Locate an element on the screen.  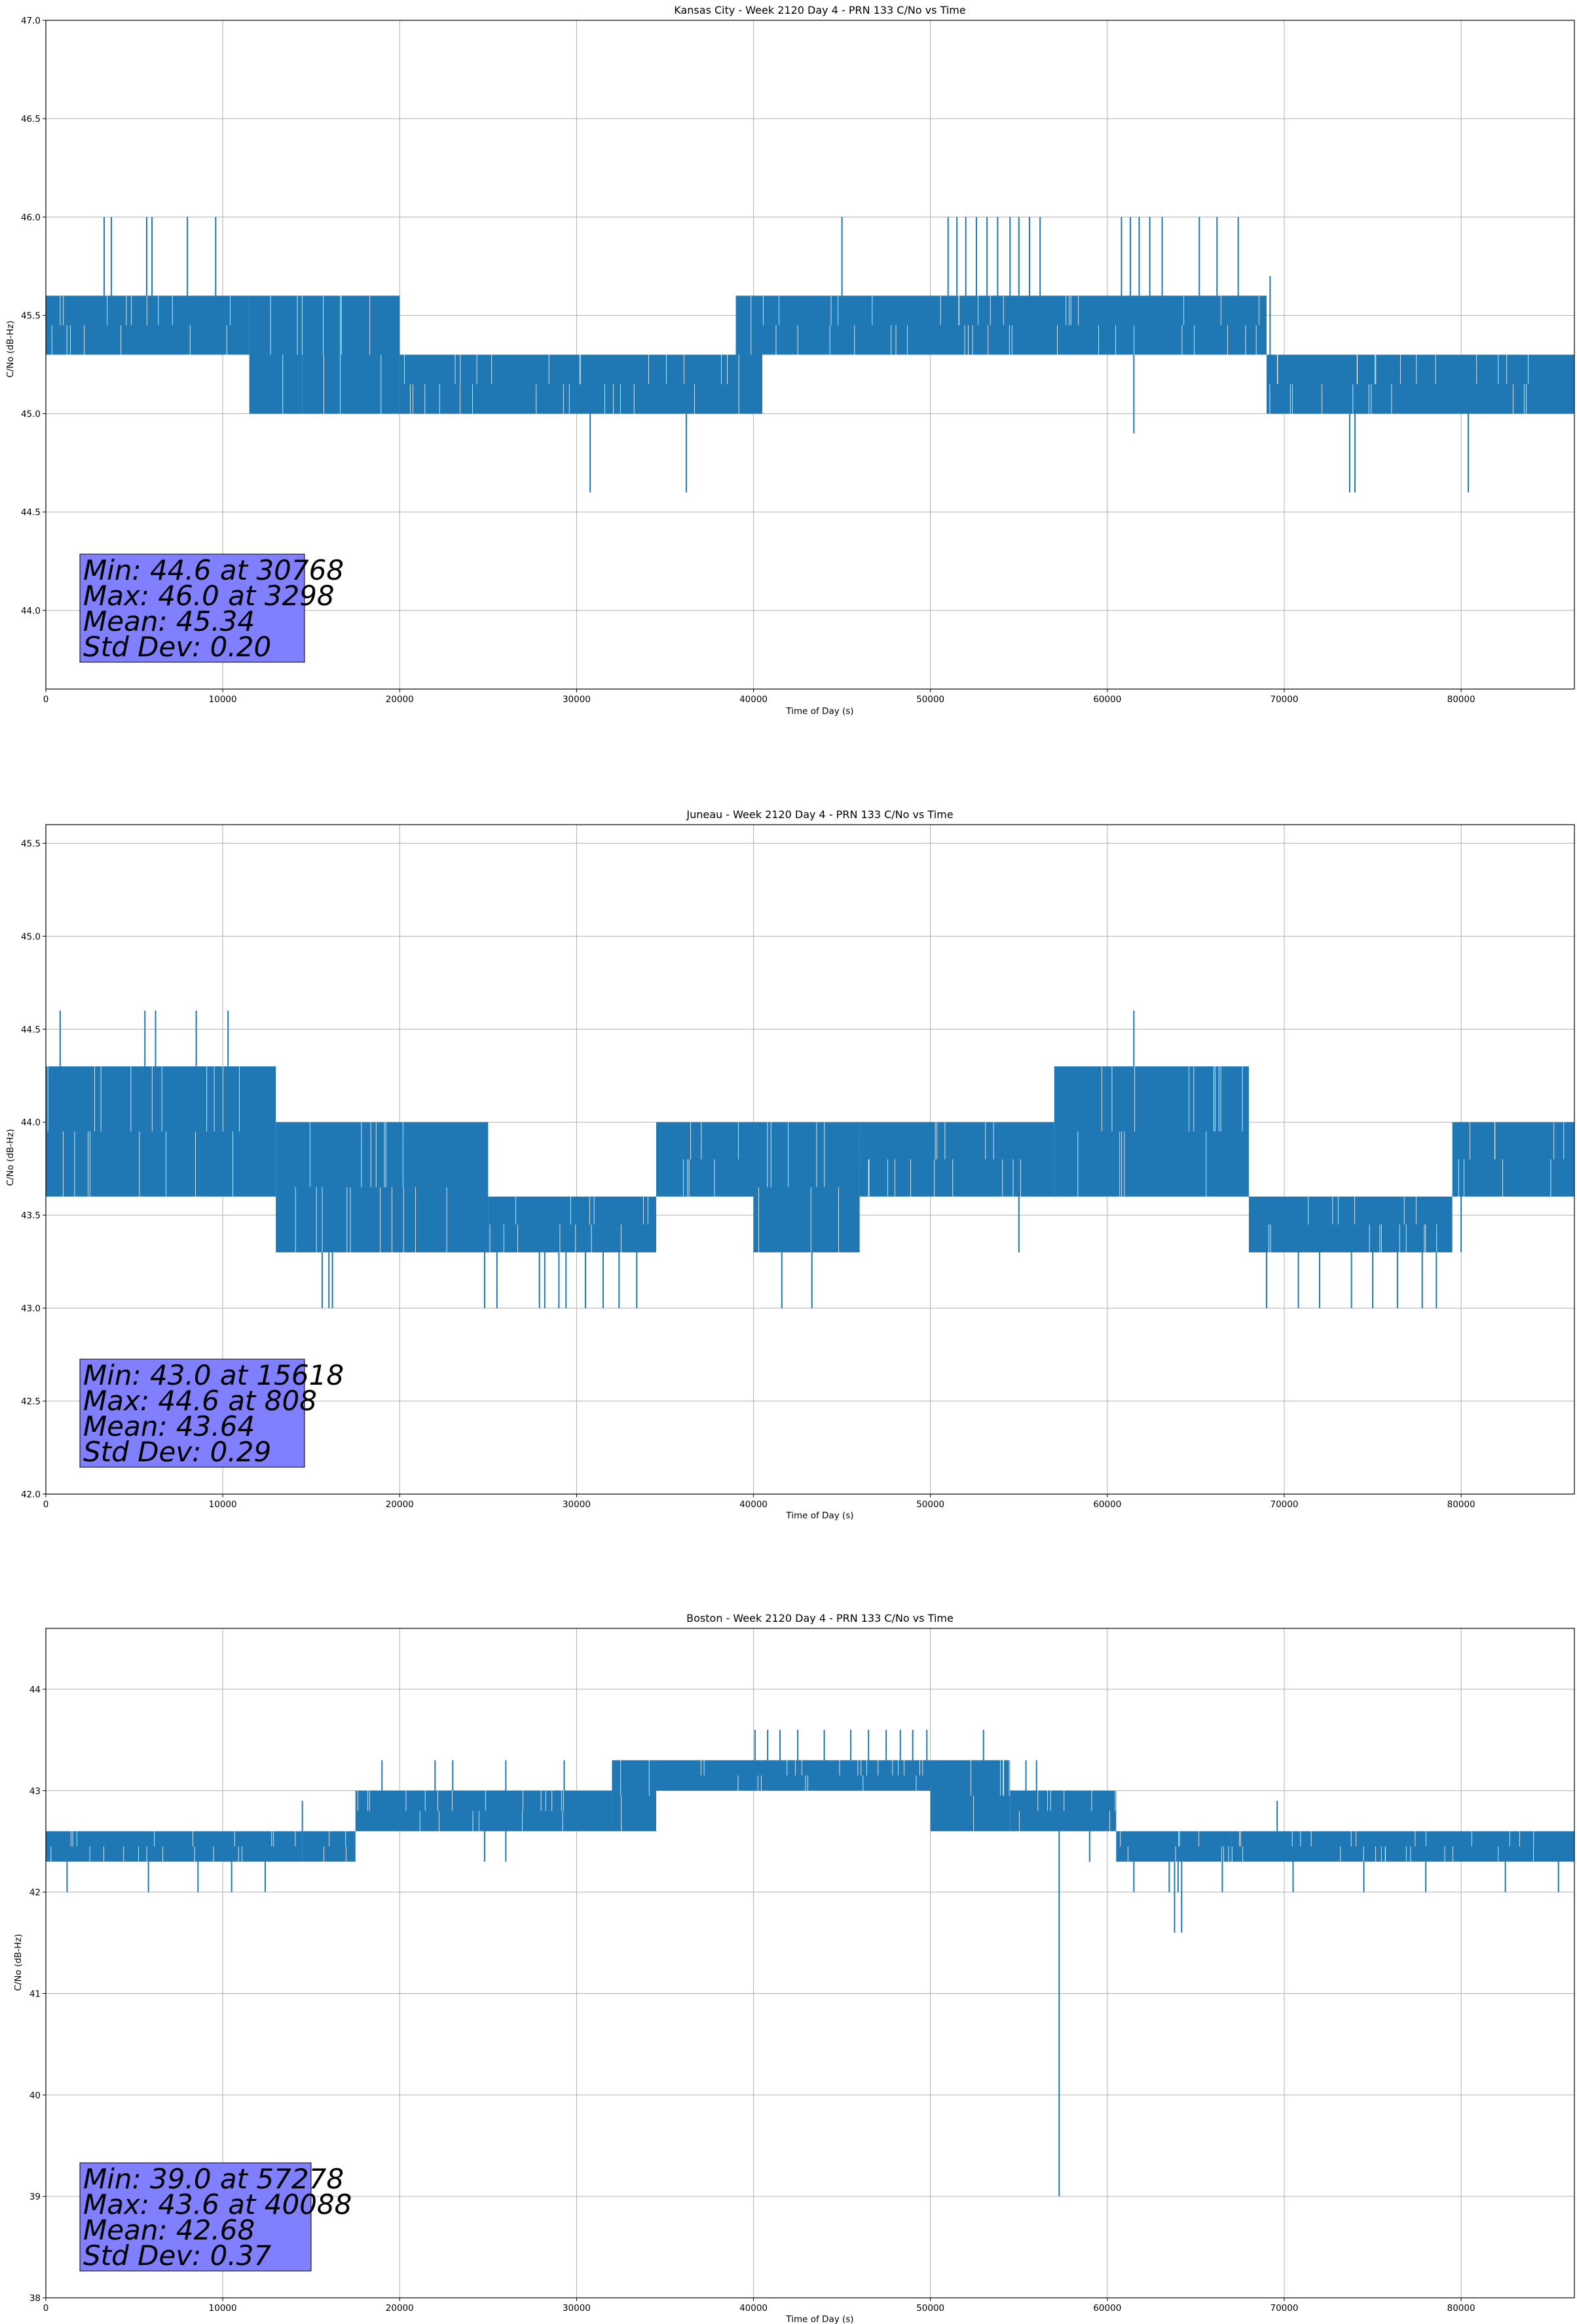
y-tick-label: 40 is located at coordinates (35, 2095).